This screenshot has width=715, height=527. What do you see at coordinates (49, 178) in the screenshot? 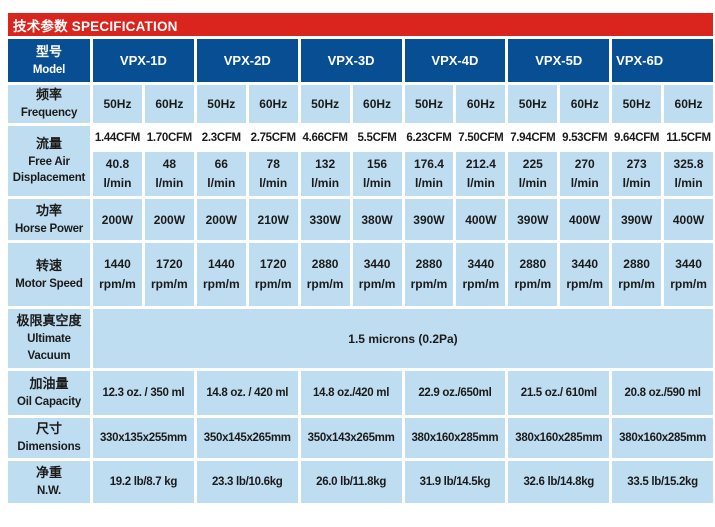
I see `row-label-flow-en2: Displacement` at bounding box center [49, 178].